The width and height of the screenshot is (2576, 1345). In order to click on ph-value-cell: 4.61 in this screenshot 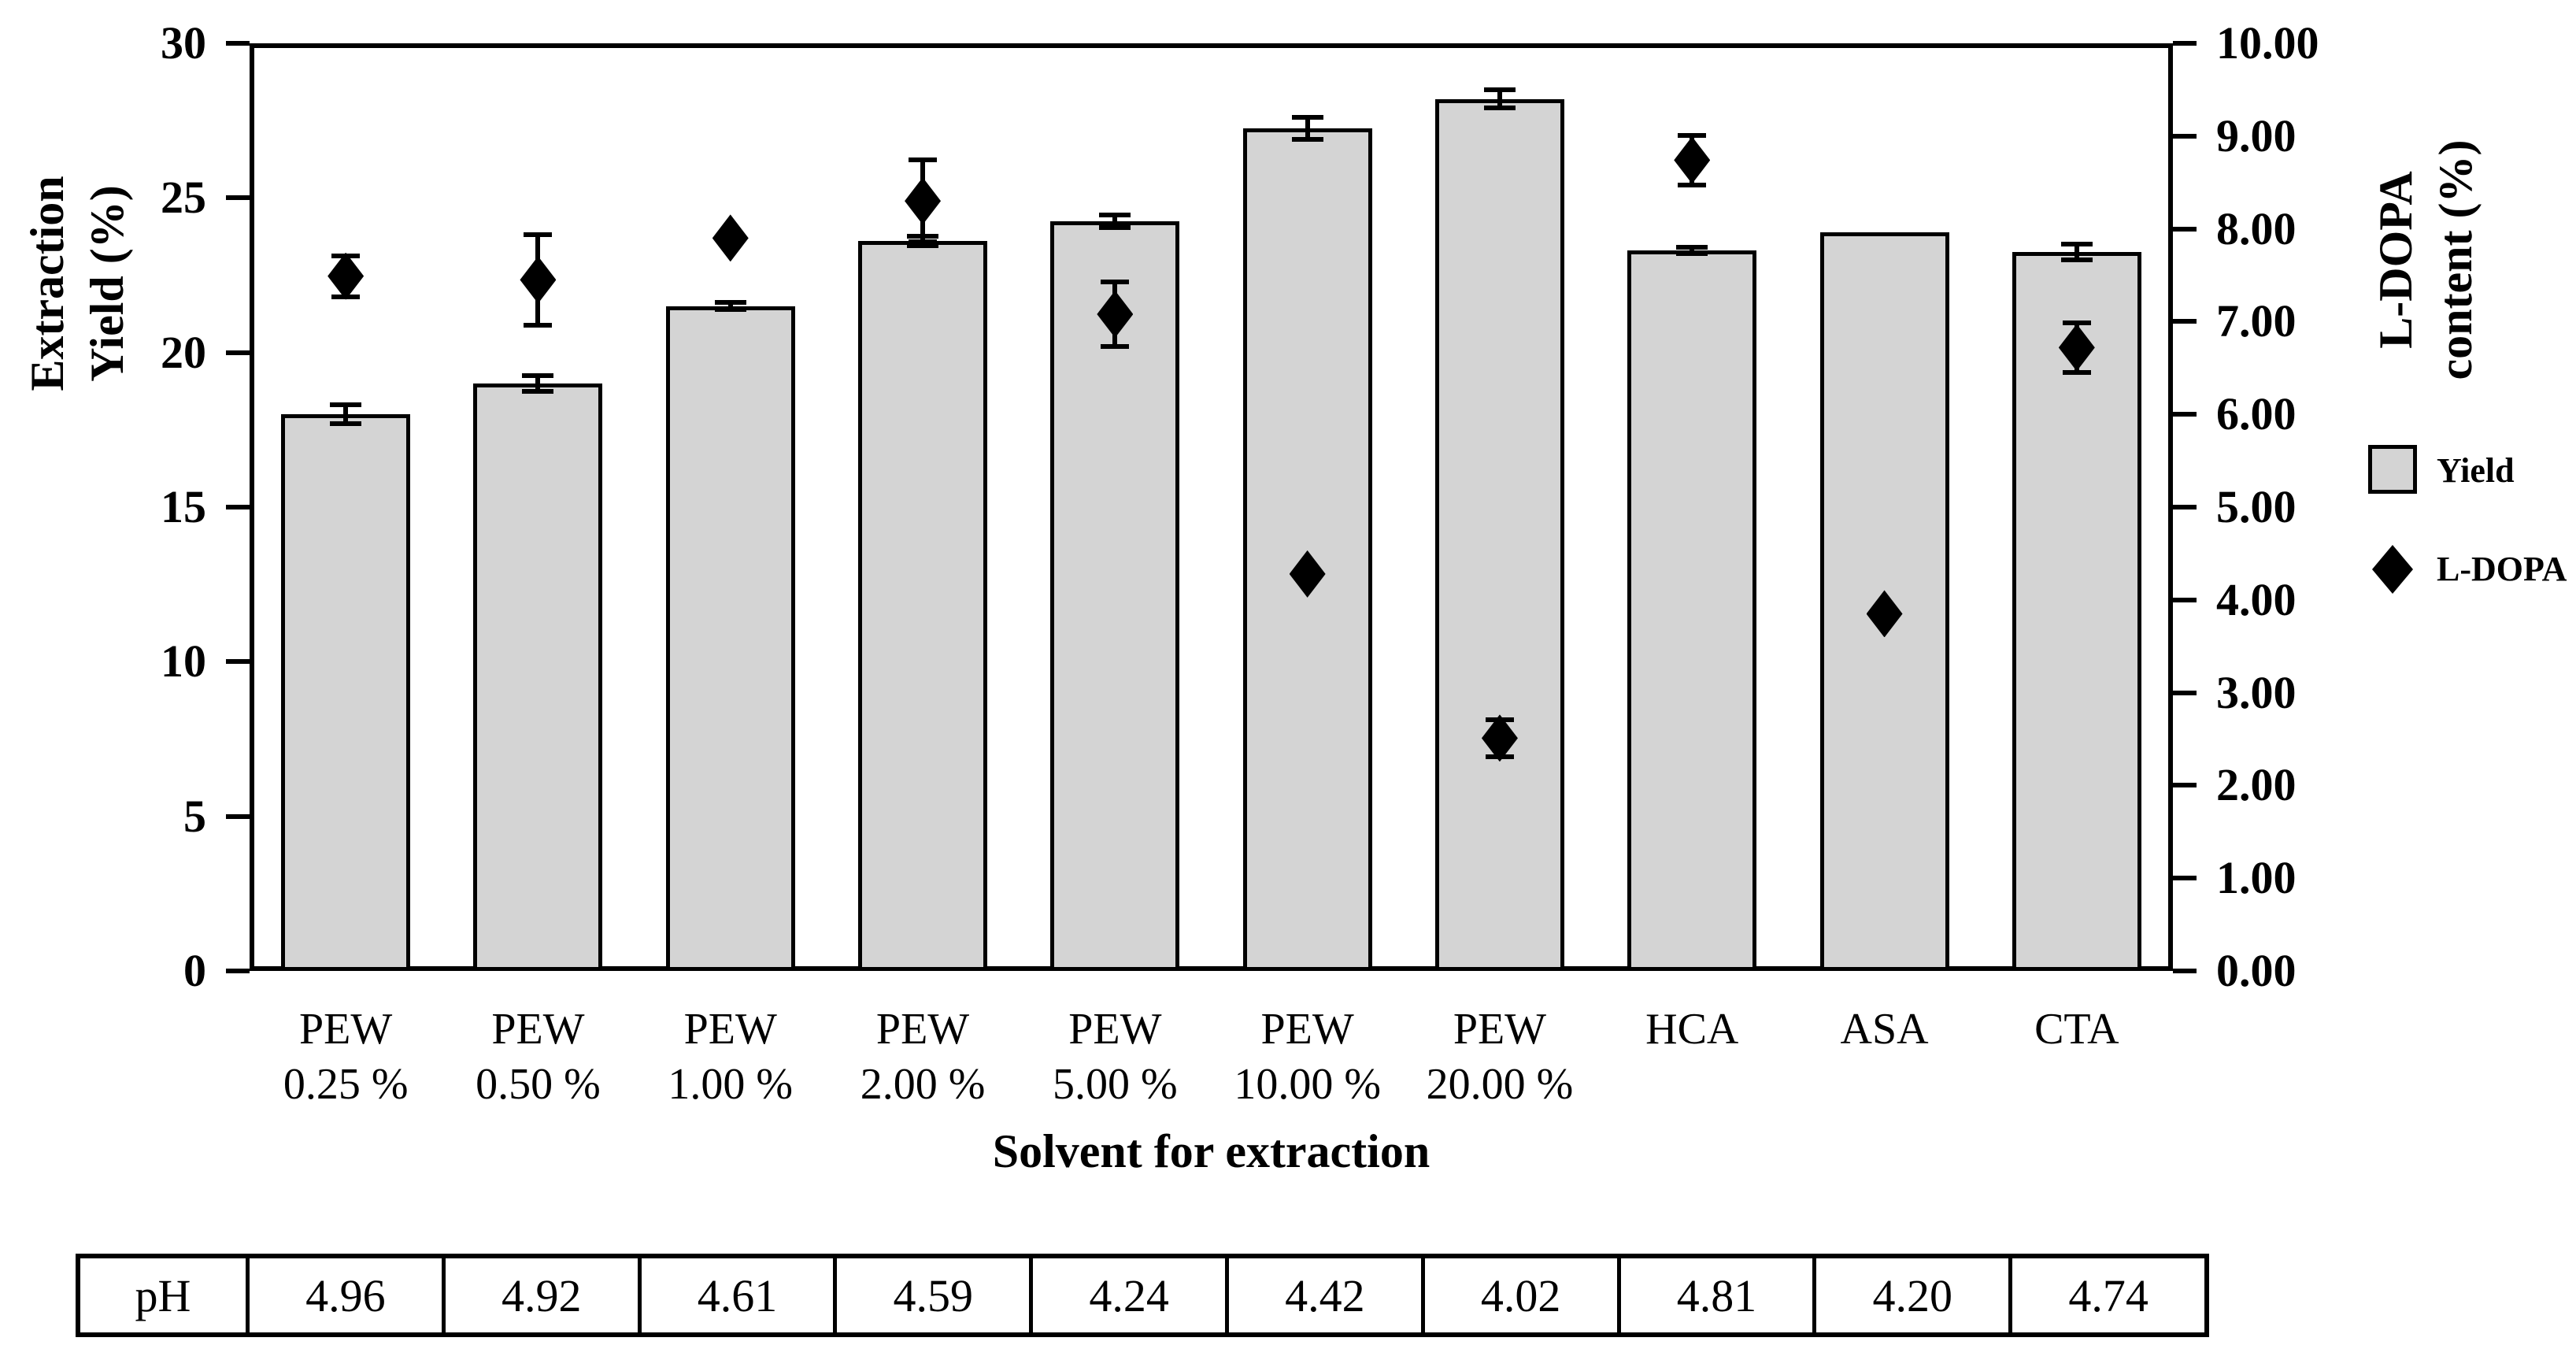, I will do `click(735, 1295)`.